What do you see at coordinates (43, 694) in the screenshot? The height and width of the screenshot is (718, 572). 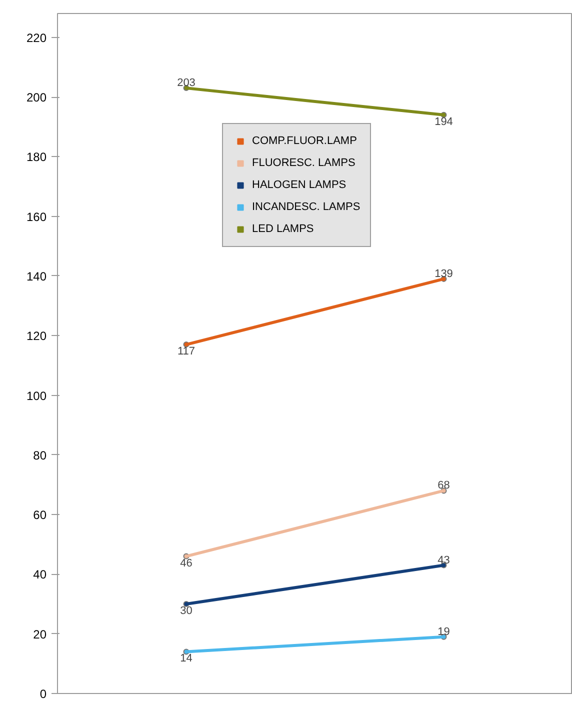 I see `y-tick-label: 0` at bounding box center [43, 694].